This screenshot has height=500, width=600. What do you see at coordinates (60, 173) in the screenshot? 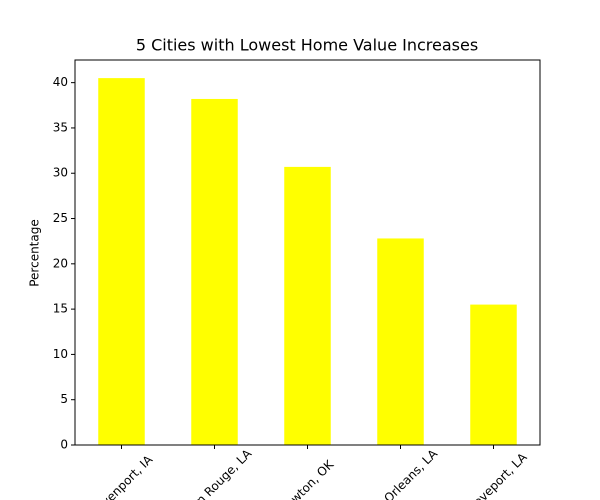
I see `y-tick-label: 30` at bounding box center [60, 173].